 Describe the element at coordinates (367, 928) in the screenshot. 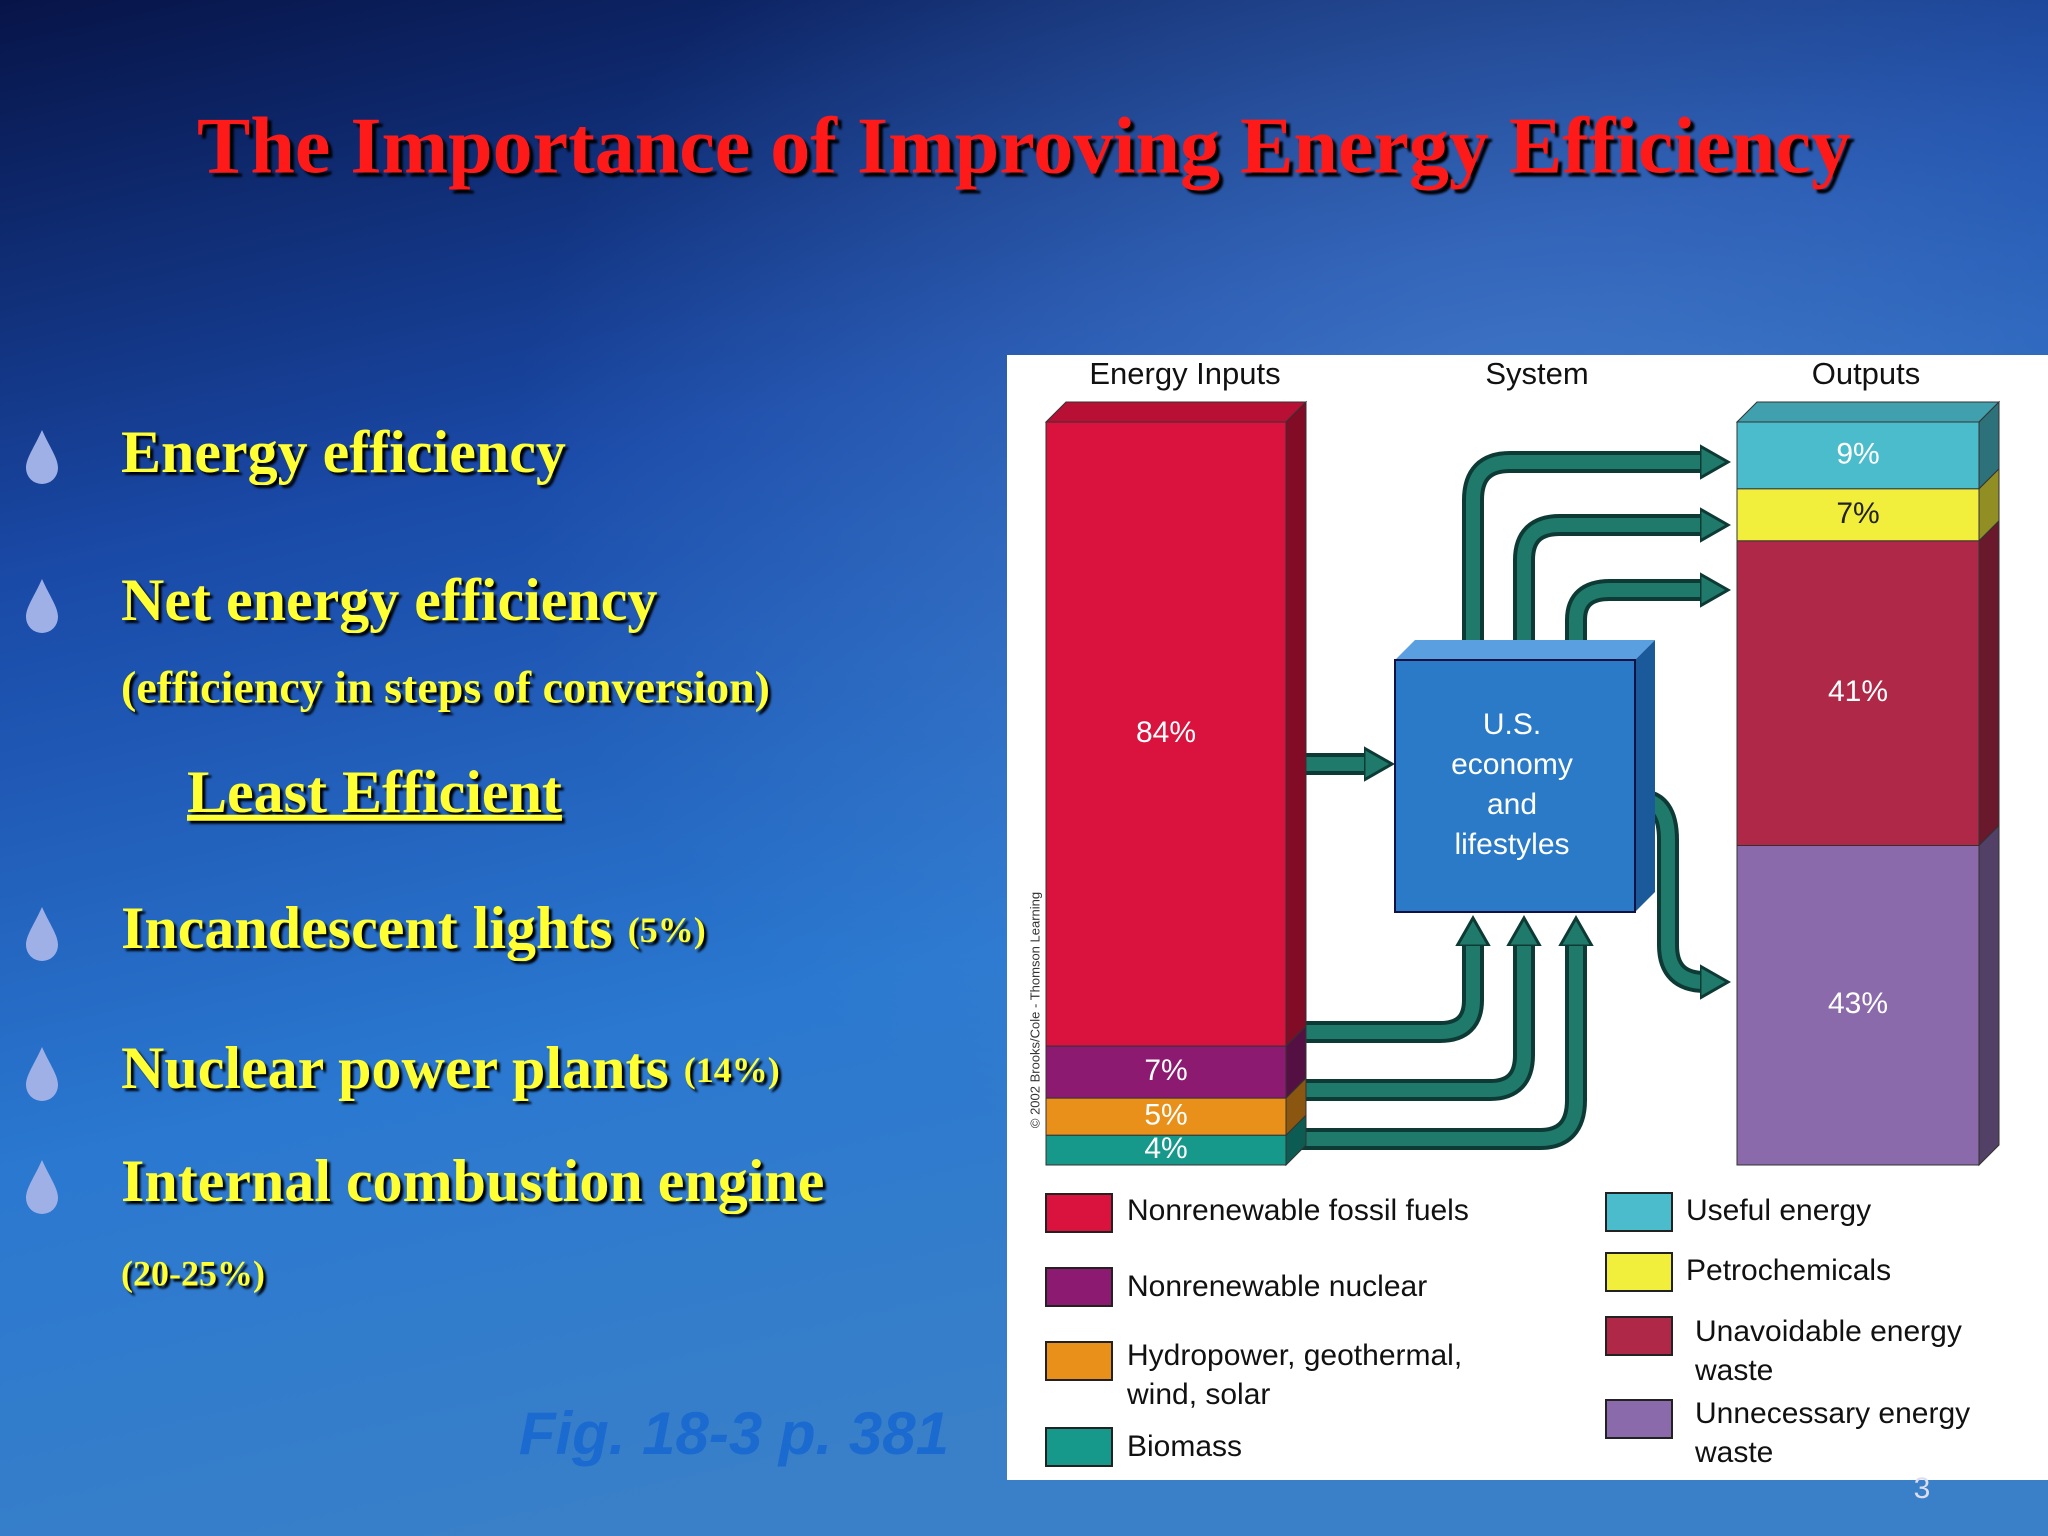

I see `item-name: Incandescent lights` at that location.